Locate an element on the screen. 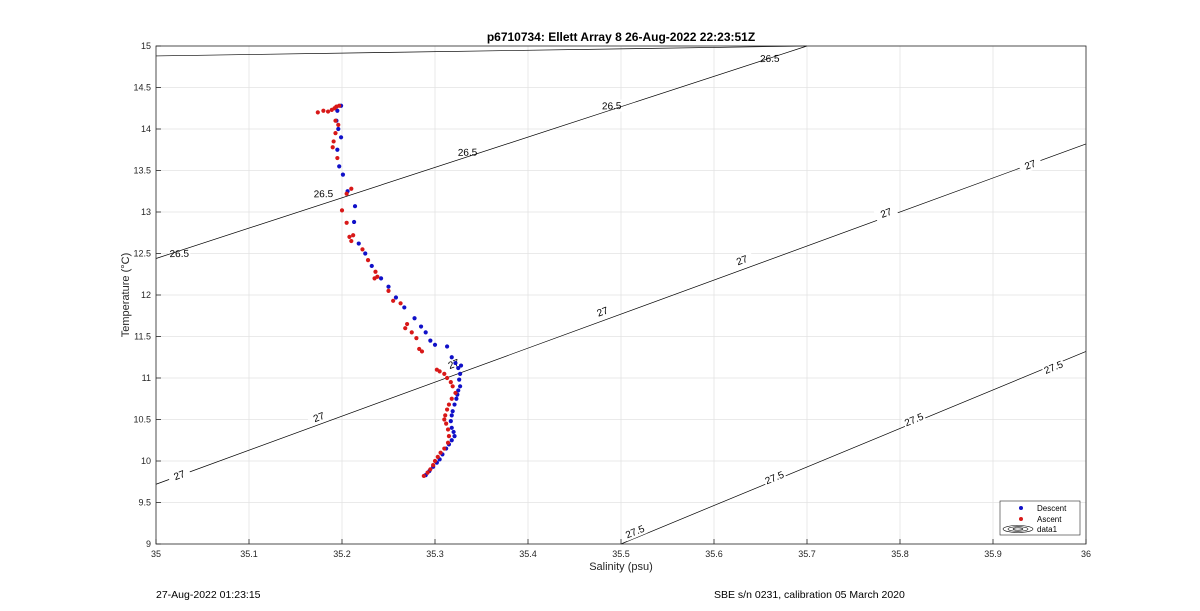 The image size is (1200, 611). y-tick-label: 12.5 is located at coordinates (142, 254).